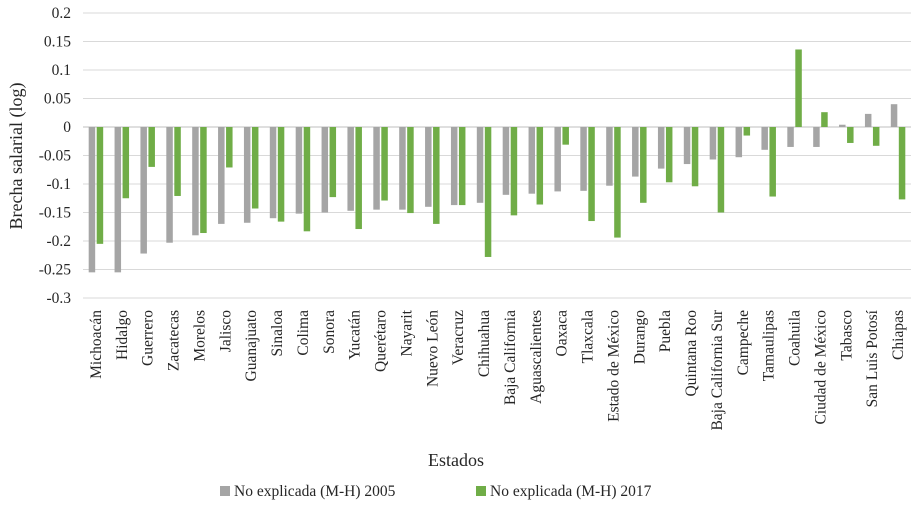 The image size is (911, 511). What do you see at coordinates (55, 213) in the screenshot?
I see `y-tick-label: -0.15` at bounding box center [55, 213].